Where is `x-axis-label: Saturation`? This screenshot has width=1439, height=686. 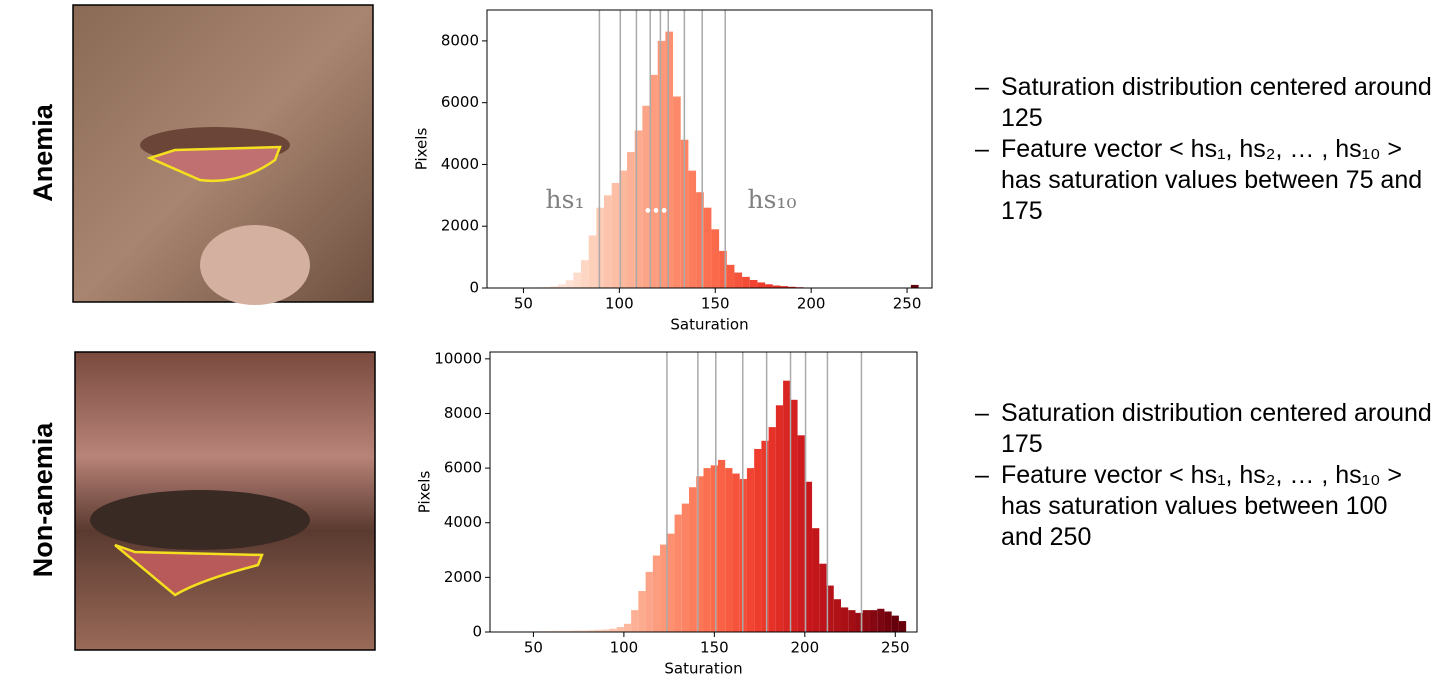
x-axis-label: Saturation is located at coordinates (709, 325).